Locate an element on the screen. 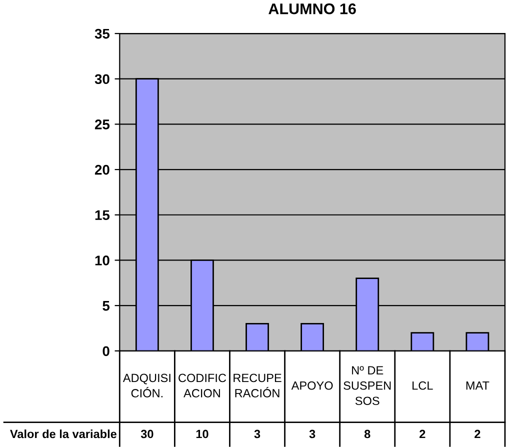  x-tick-label: MAT is located at coordinates (478, 386).